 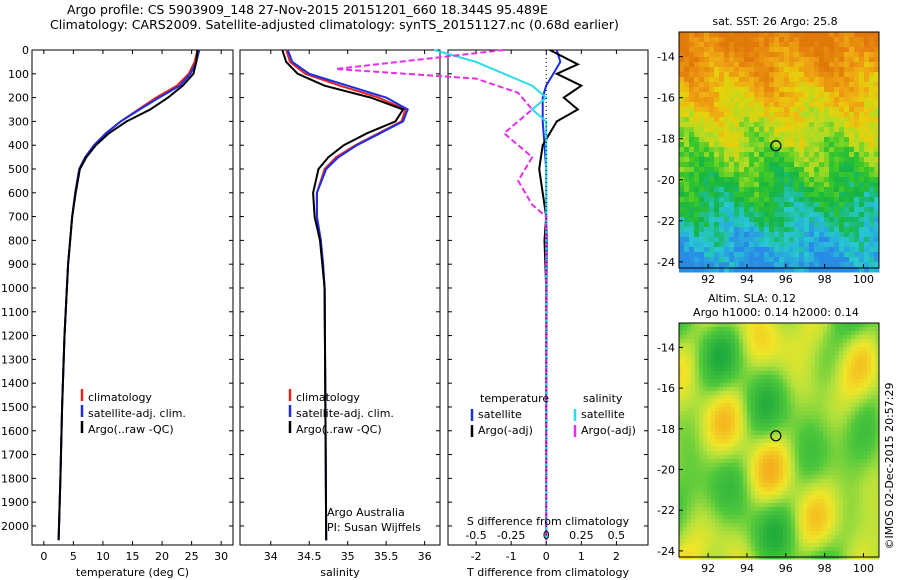 I want to click on temperature-xtick-label: 10, so click(x=103, y=556).